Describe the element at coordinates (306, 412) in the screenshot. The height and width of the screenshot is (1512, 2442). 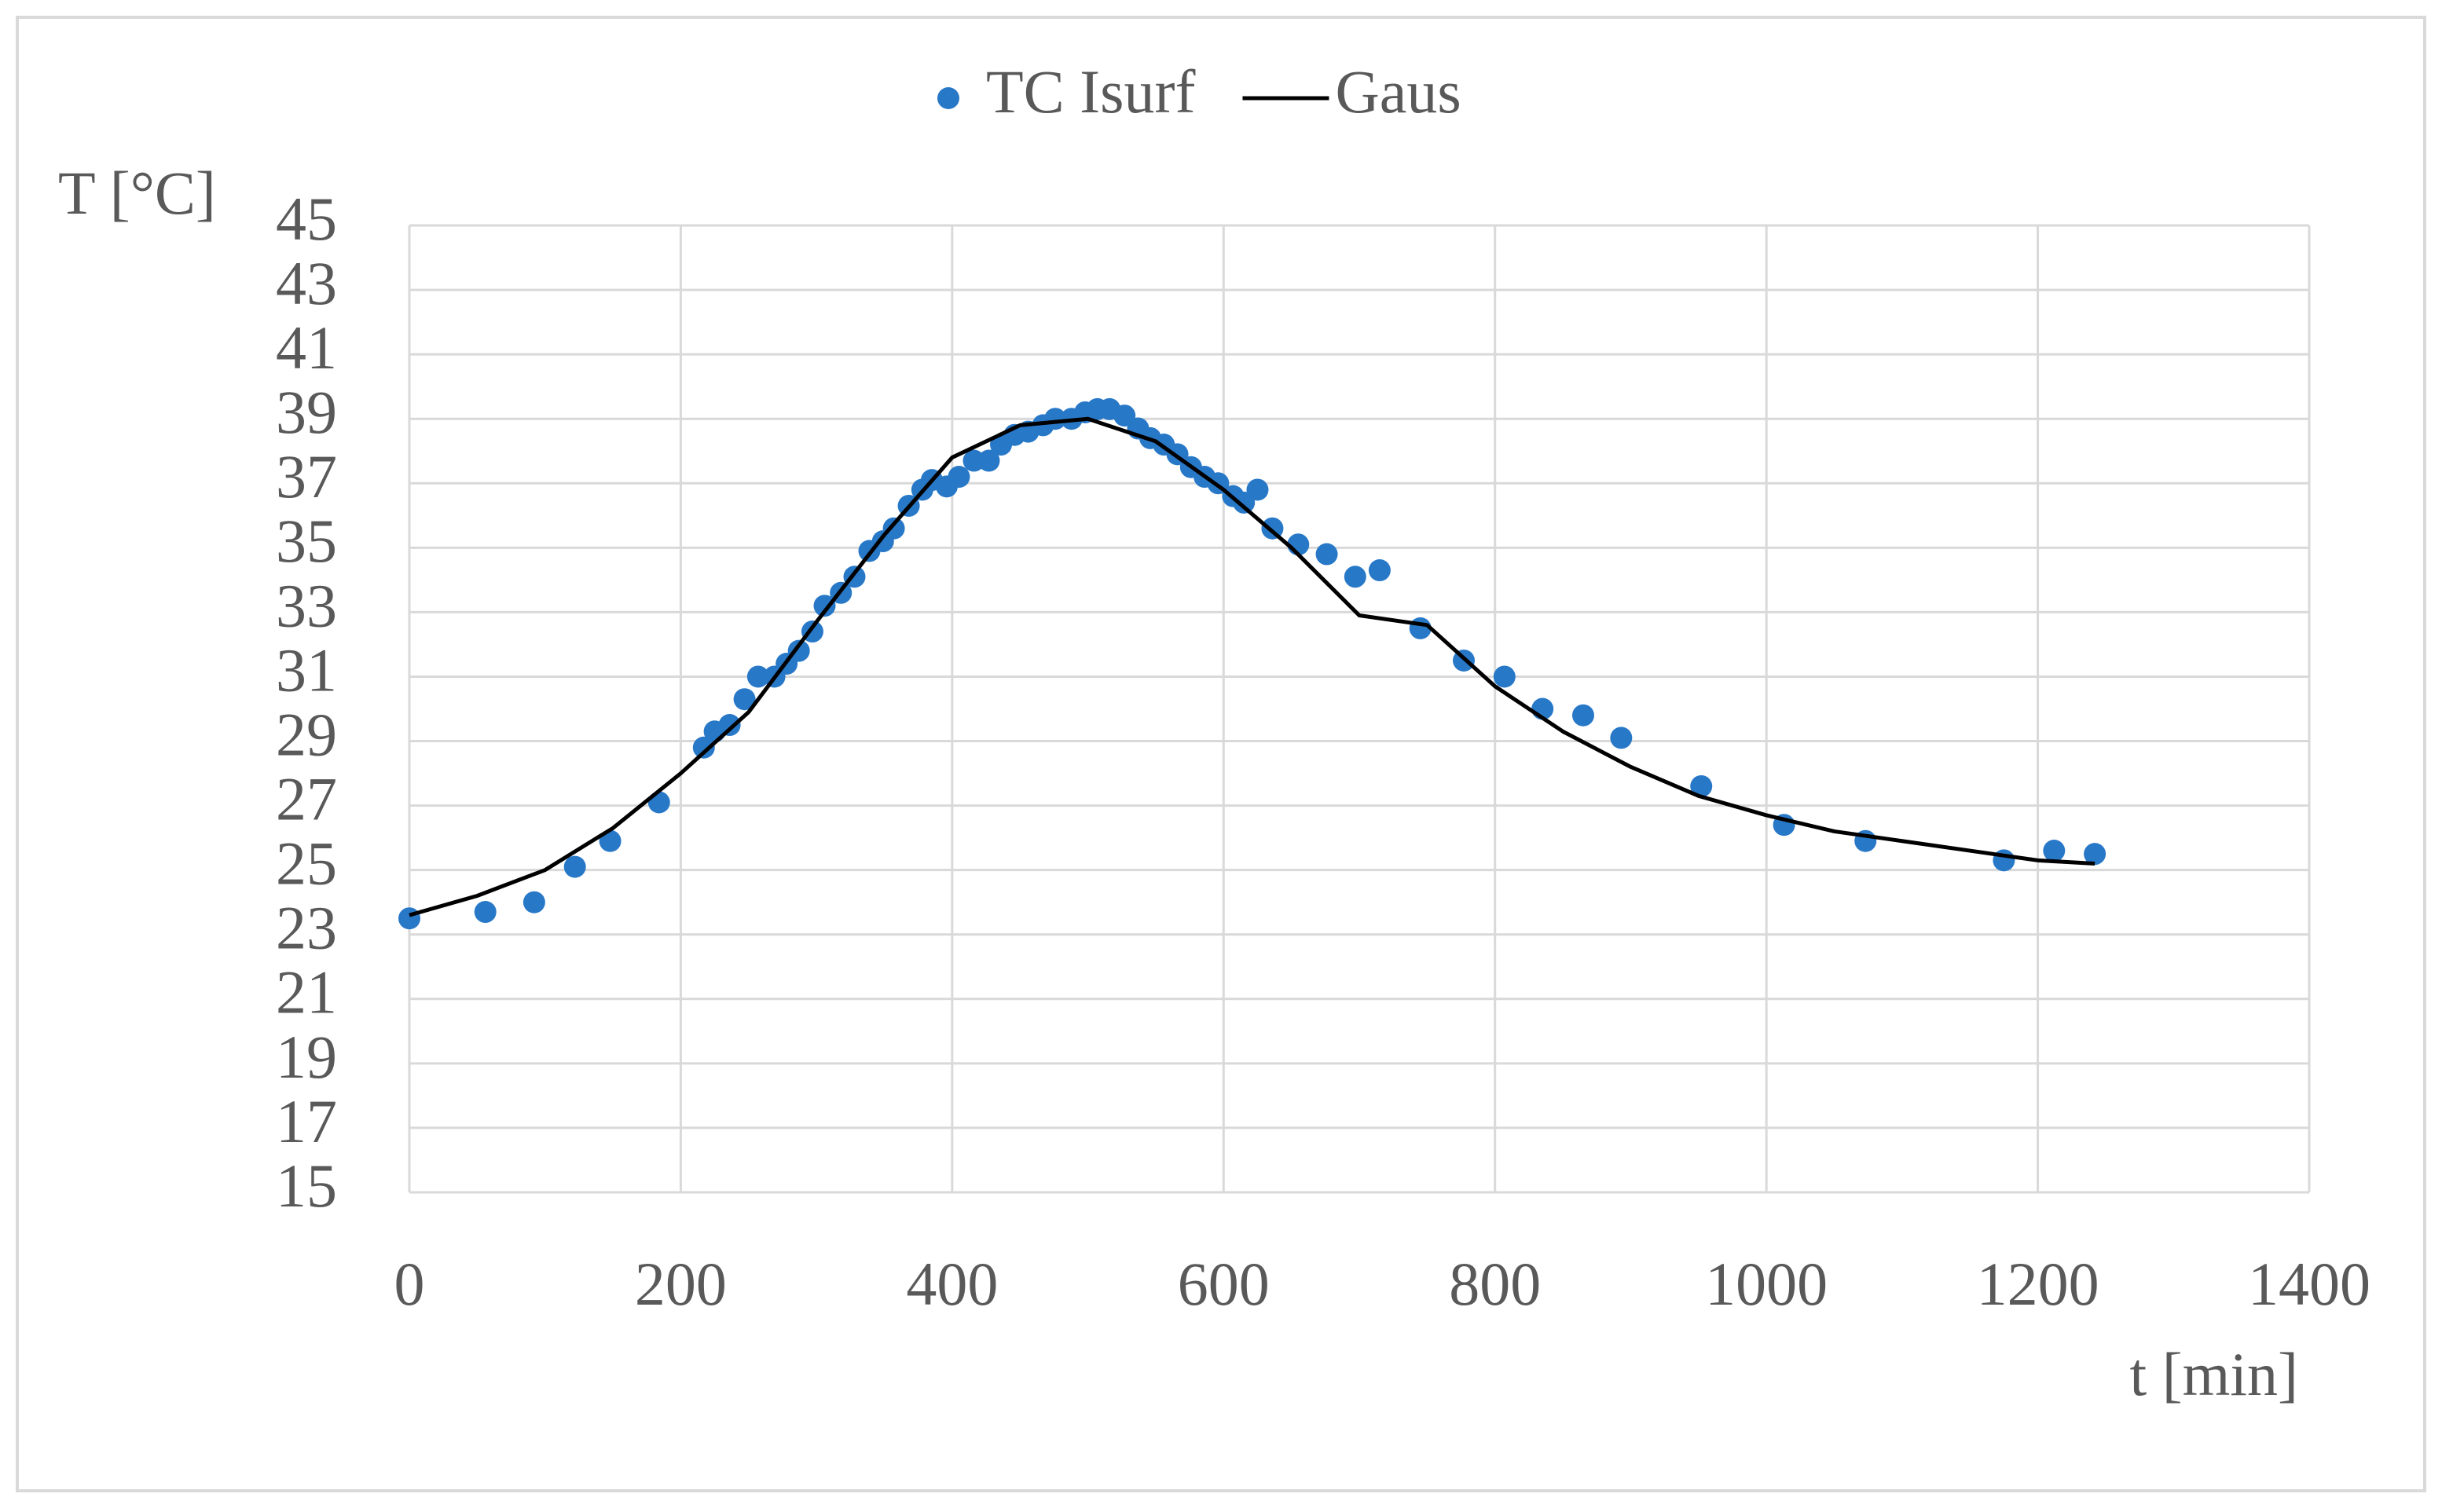
I see `y-tick-label: 39` at that location.